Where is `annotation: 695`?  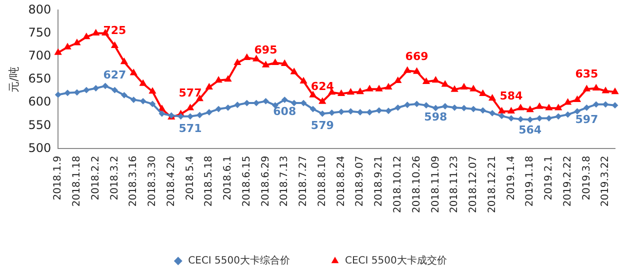
annotation: 695 is located at coordinates (266, 50).